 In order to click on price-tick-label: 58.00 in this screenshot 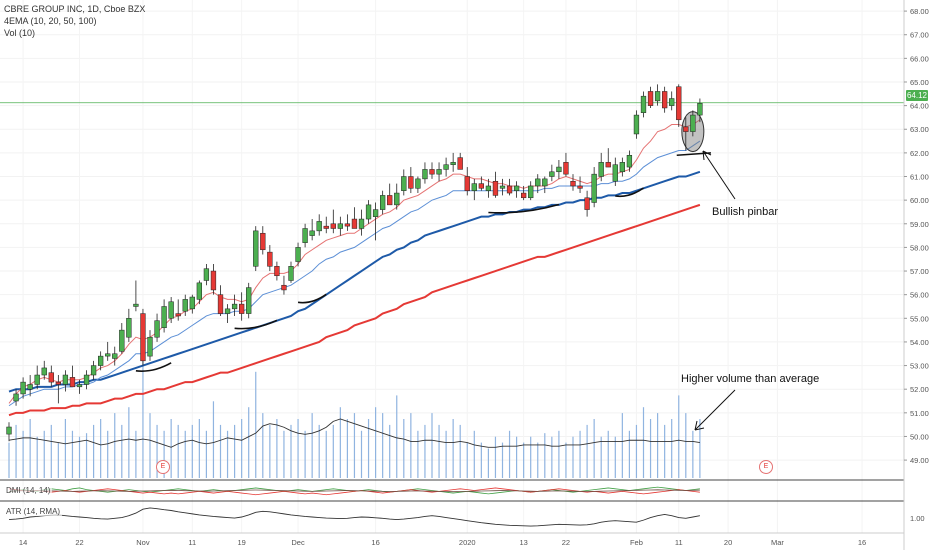, I will do `click(919, 247)`.